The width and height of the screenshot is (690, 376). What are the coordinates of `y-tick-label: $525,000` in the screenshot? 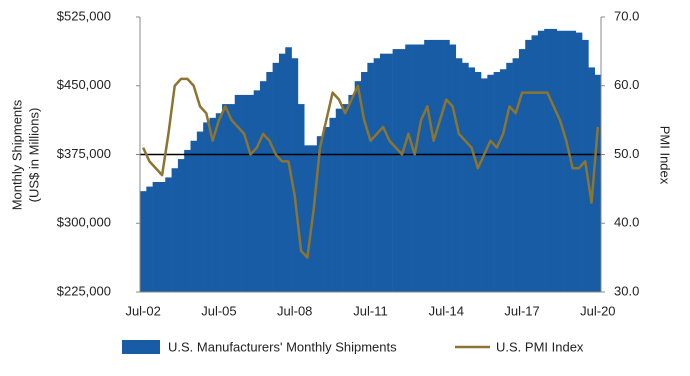 It's located at (84, 15).